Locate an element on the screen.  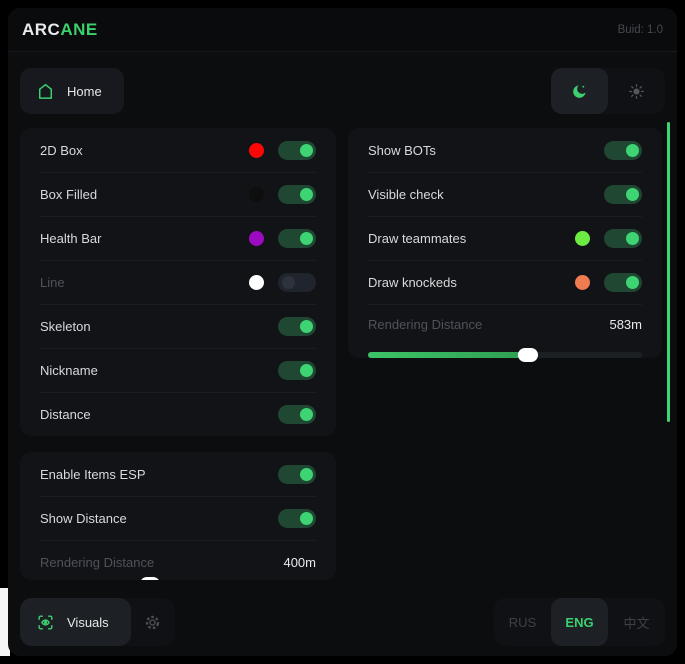
rendering-distance-value: 583m is located at coordinates (625, 324).